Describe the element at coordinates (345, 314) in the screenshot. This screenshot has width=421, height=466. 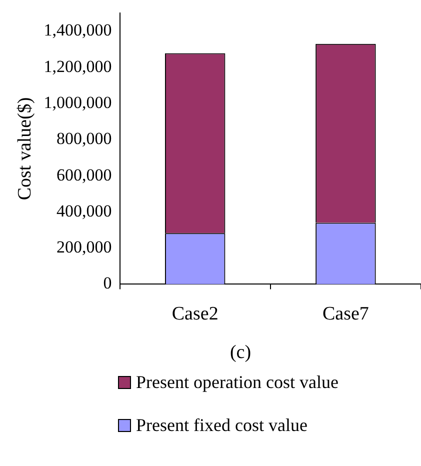
I see `x-tick-label: Case7` at that location.